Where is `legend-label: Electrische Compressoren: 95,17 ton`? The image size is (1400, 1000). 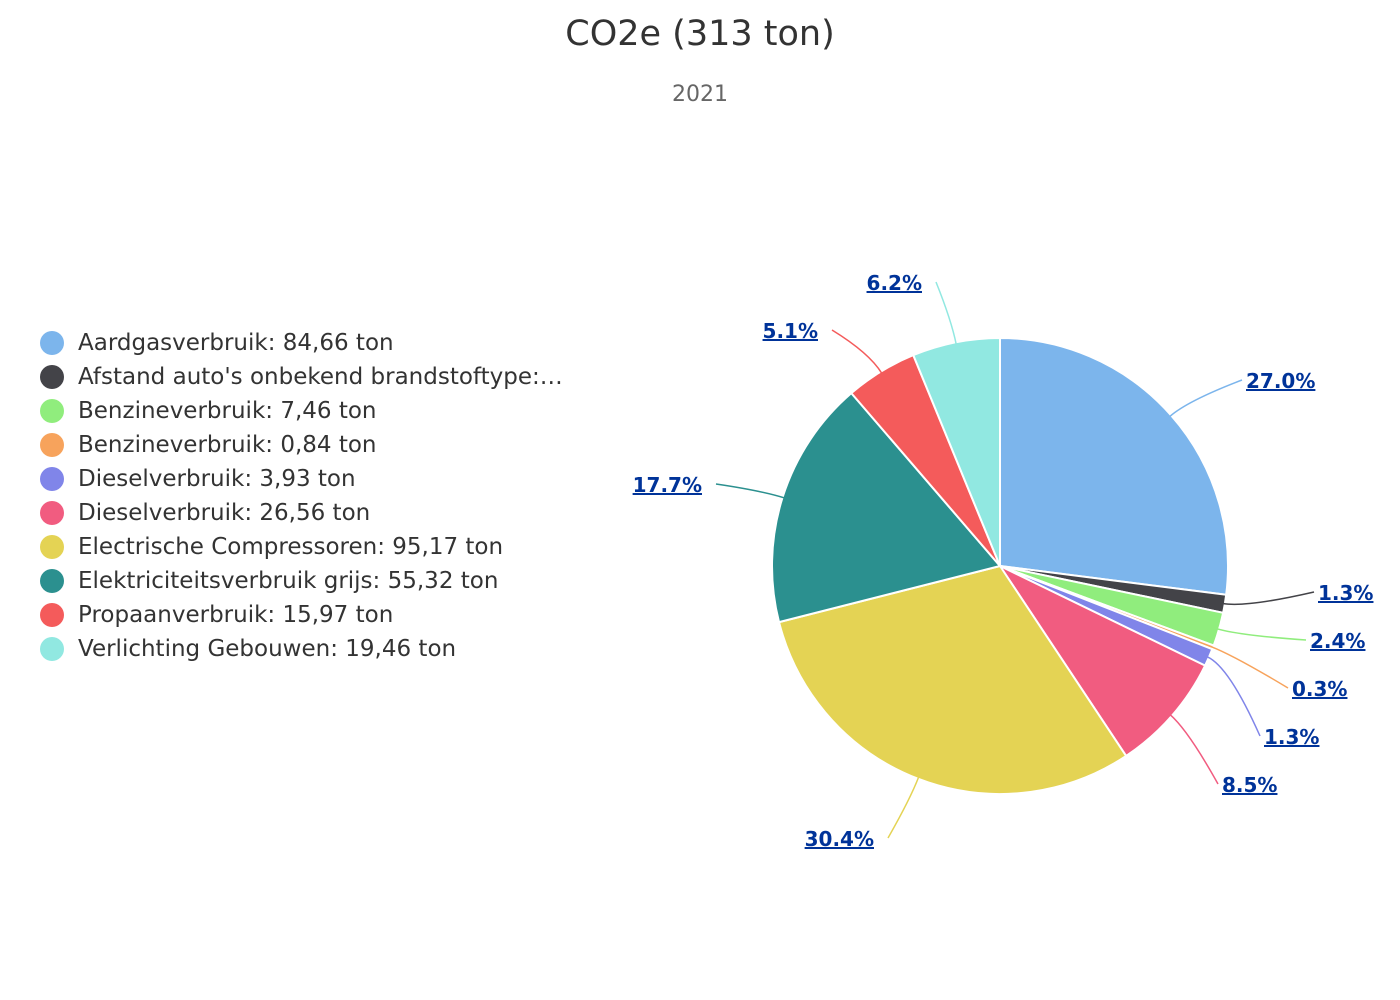
legend-label: Electrische Compressoren: 95,17 ton is located at coordinates (291, 547).